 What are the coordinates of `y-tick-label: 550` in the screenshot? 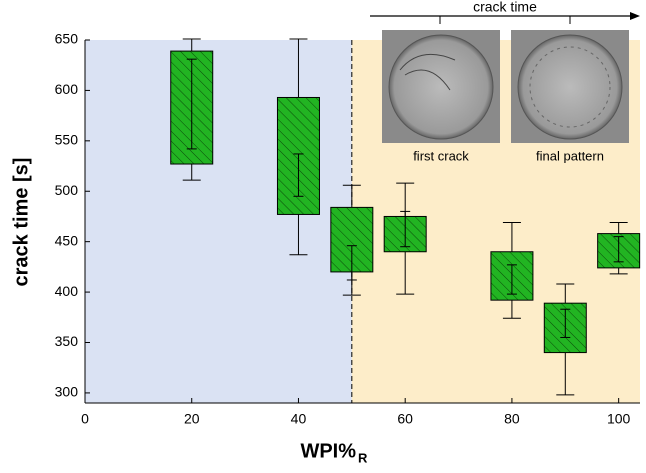 It's located at (67, 140).